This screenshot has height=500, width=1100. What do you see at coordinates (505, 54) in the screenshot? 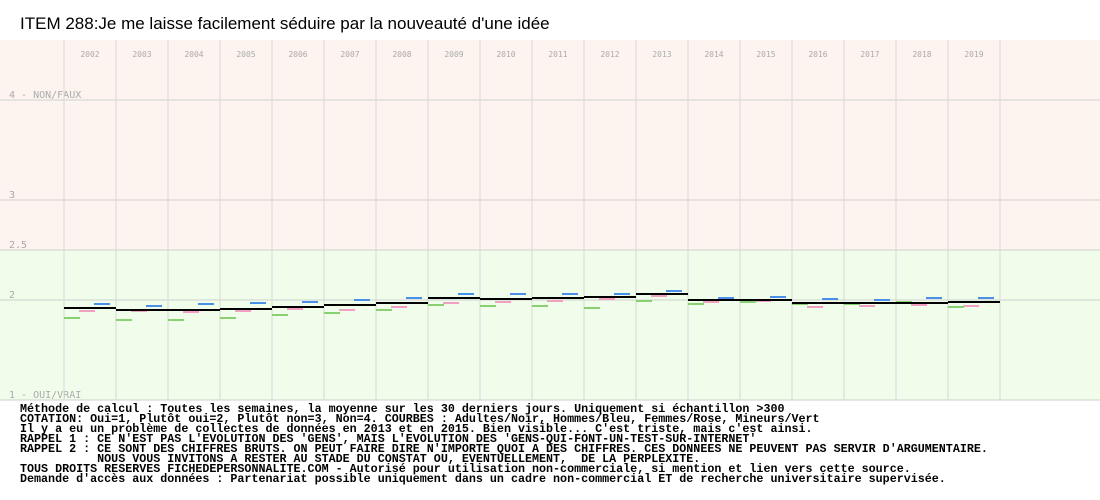
I see `x-tick-label: 2010` at bounding box center [505, 54].